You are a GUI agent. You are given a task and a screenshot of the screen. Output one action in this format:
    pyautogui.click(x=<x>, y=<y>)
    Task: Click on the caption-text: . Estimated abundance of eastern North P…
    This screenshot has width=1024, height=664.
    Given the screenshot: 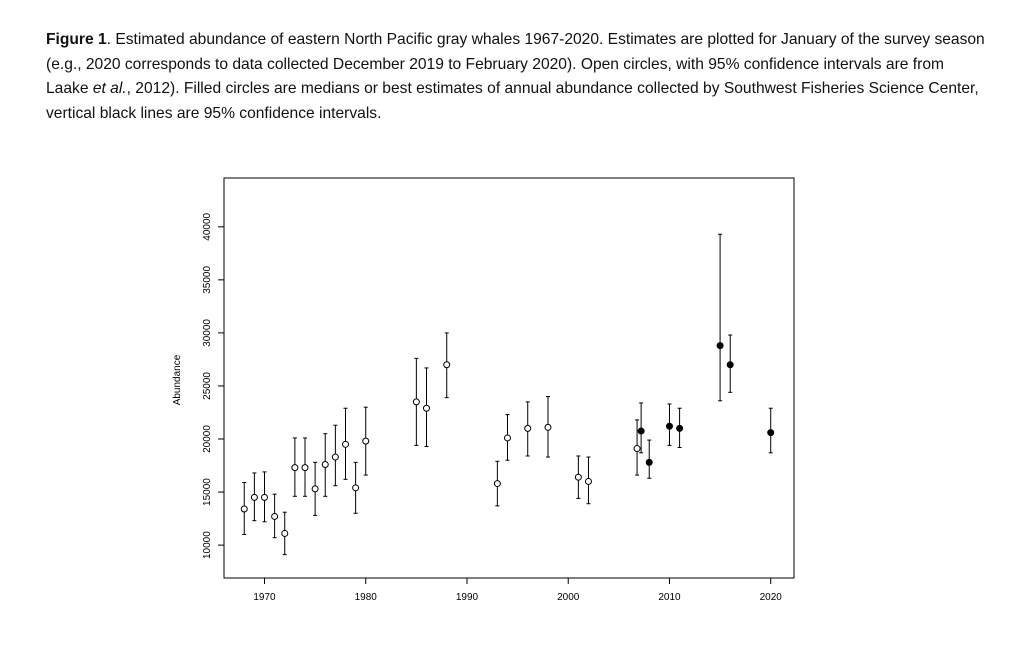 What is the action you would take?
    pyautogui.click(x=515, y=64)
    